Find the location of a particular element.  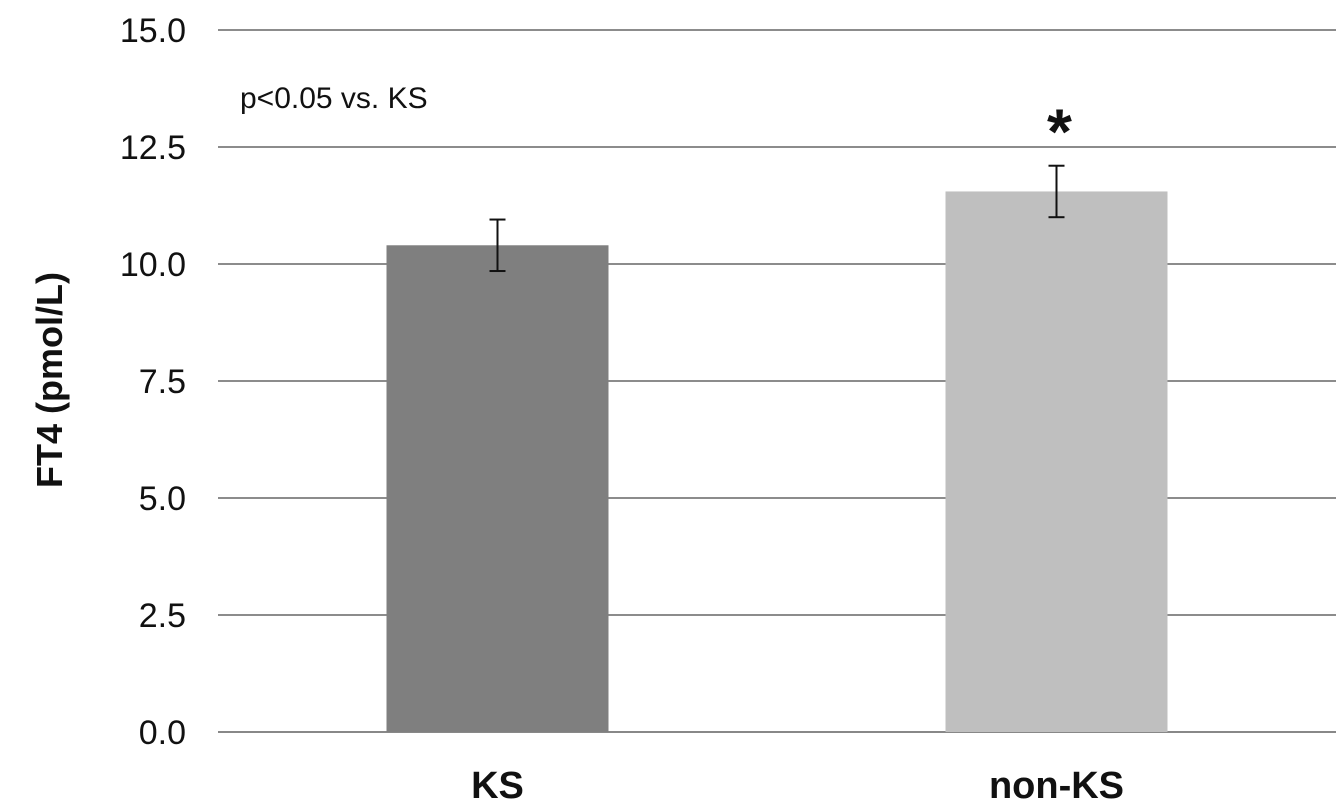

y-axis-ticks: 0.0 2.5 5.0 7.5 10.0 12.5 15.0 is located at coordinates (153, 382).